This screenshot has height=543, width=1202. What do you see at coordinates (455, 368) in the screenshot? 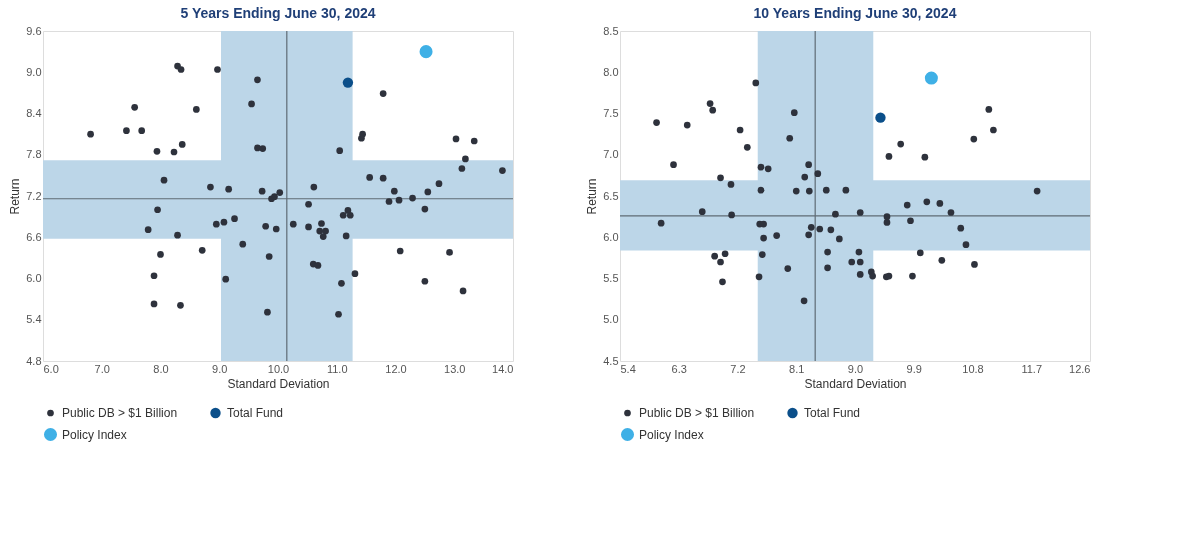
I see `x-tick-label: 13.0` at bounding box center [455, 368].